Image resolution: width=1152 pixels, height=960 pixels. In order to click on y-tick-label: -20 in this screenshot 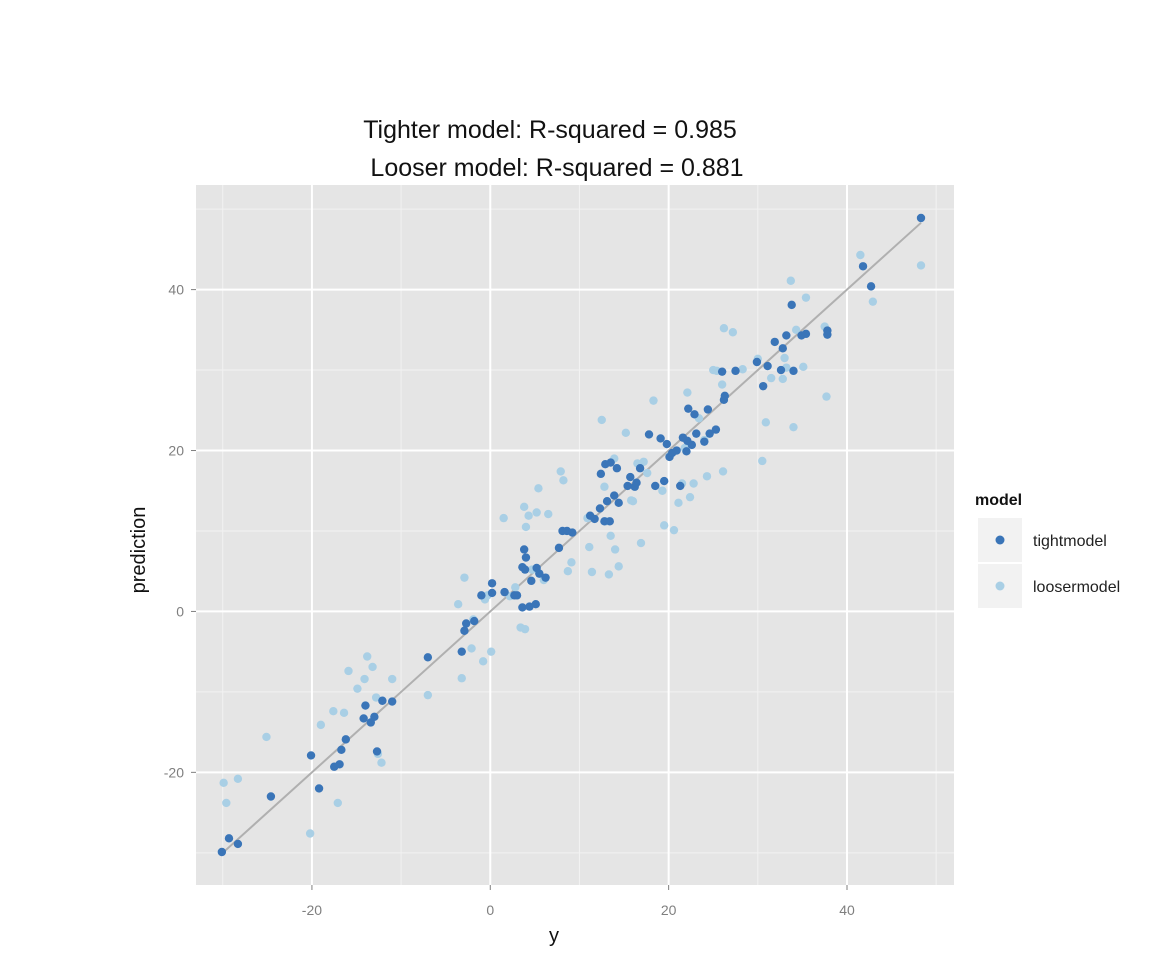, I will do `click(174, 772)`.